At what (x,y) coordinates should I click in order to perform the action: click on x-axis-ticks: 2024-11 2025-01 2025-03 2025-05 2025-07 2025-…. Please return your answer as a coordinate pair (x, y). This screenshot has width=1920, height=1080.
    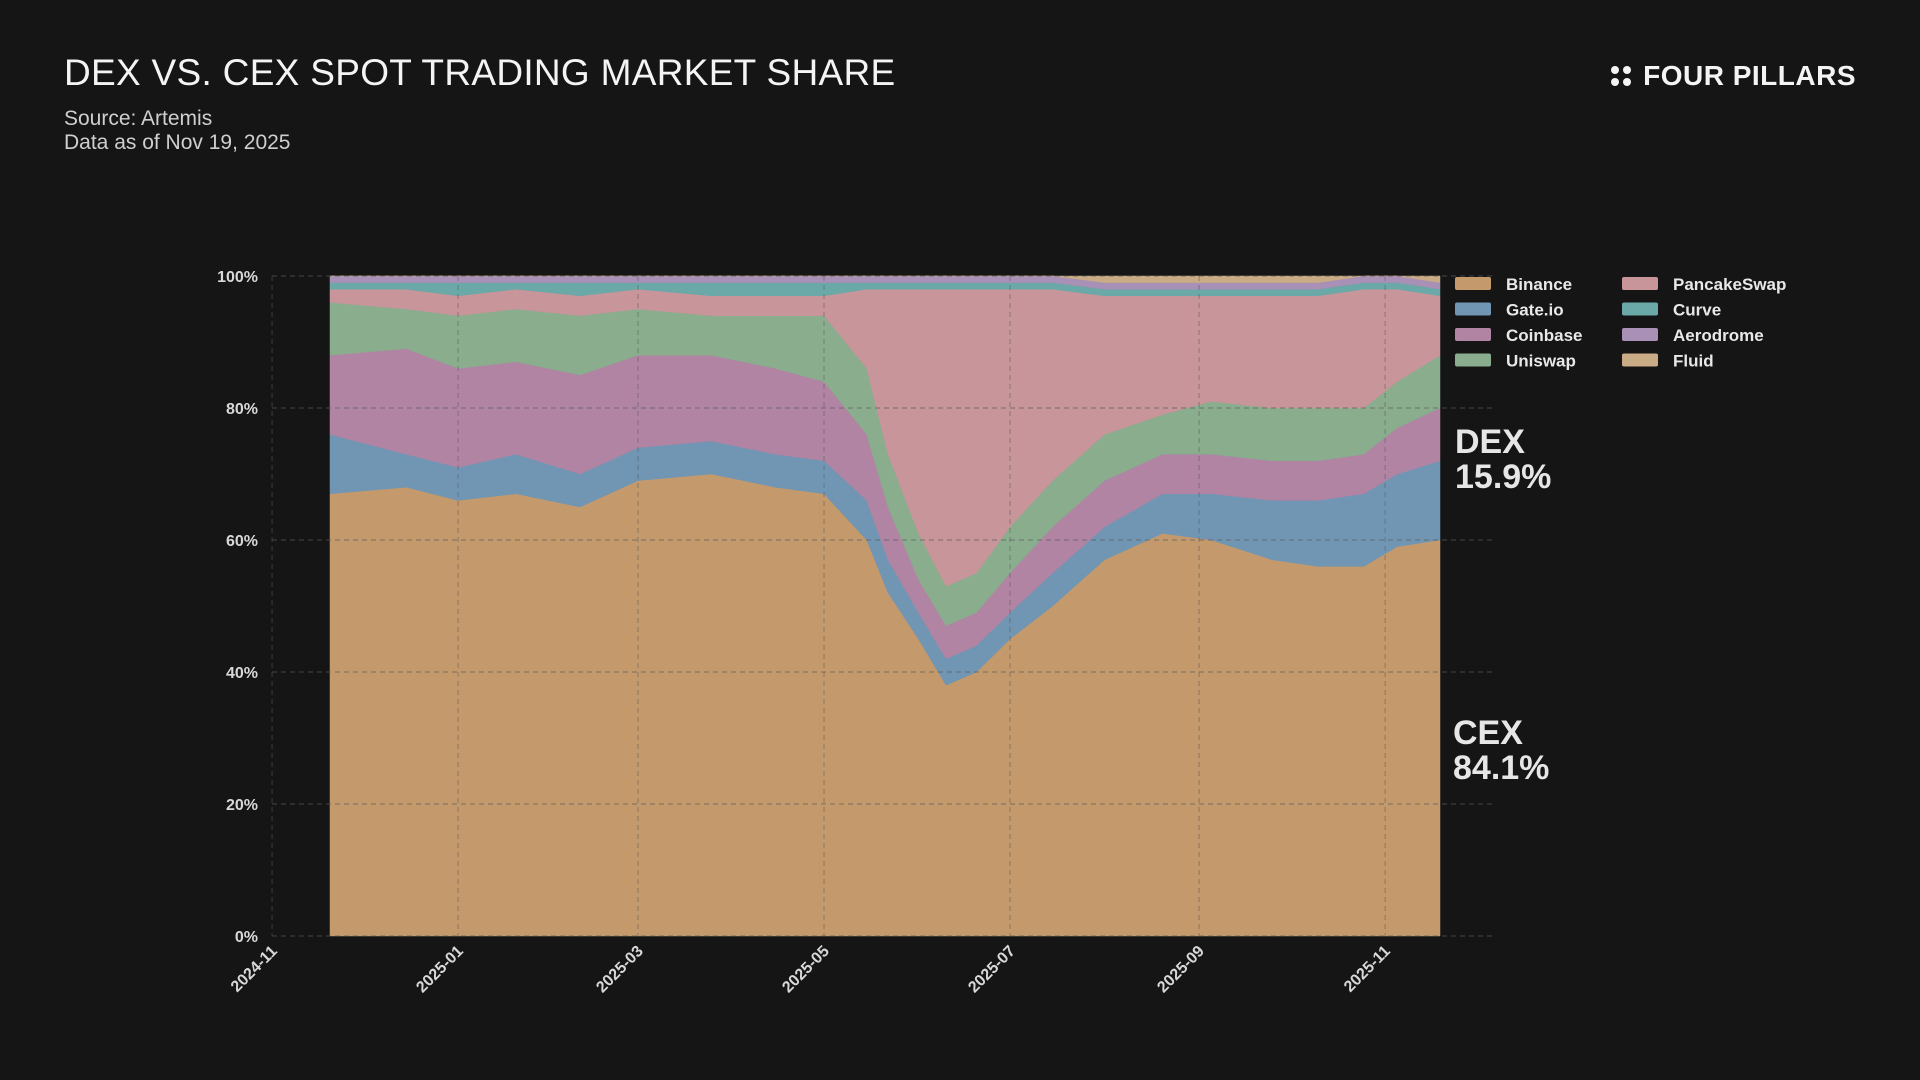
    Looking at the image, I should click on (811, 970).